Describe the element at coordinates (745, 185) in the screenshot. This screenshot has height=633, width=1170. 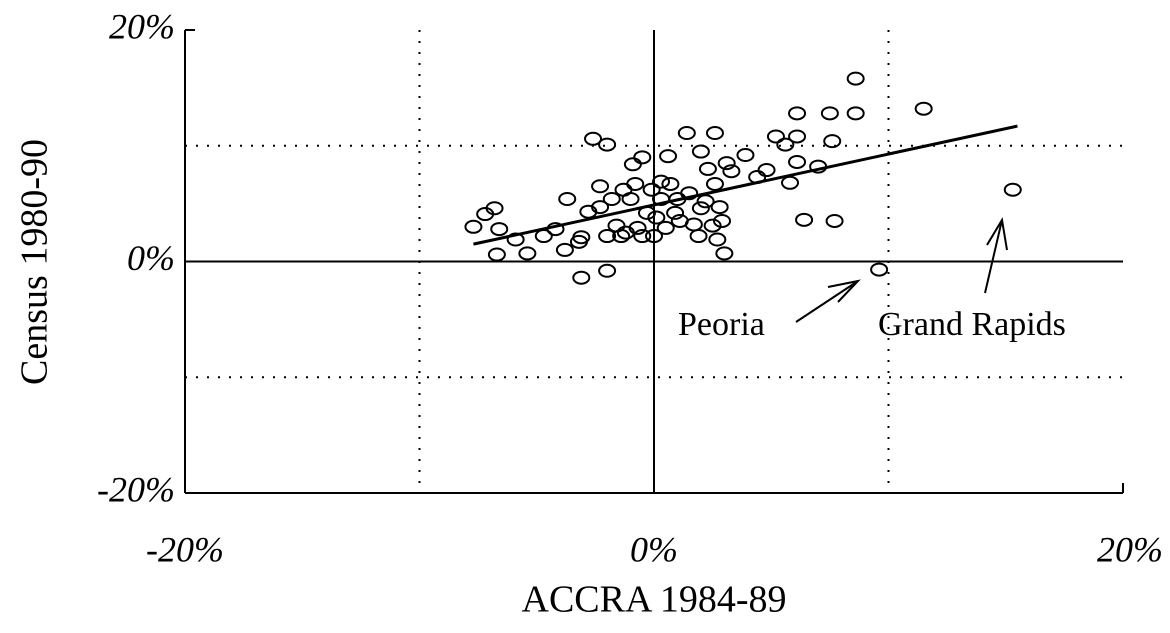
I see `trend-line` at that location.